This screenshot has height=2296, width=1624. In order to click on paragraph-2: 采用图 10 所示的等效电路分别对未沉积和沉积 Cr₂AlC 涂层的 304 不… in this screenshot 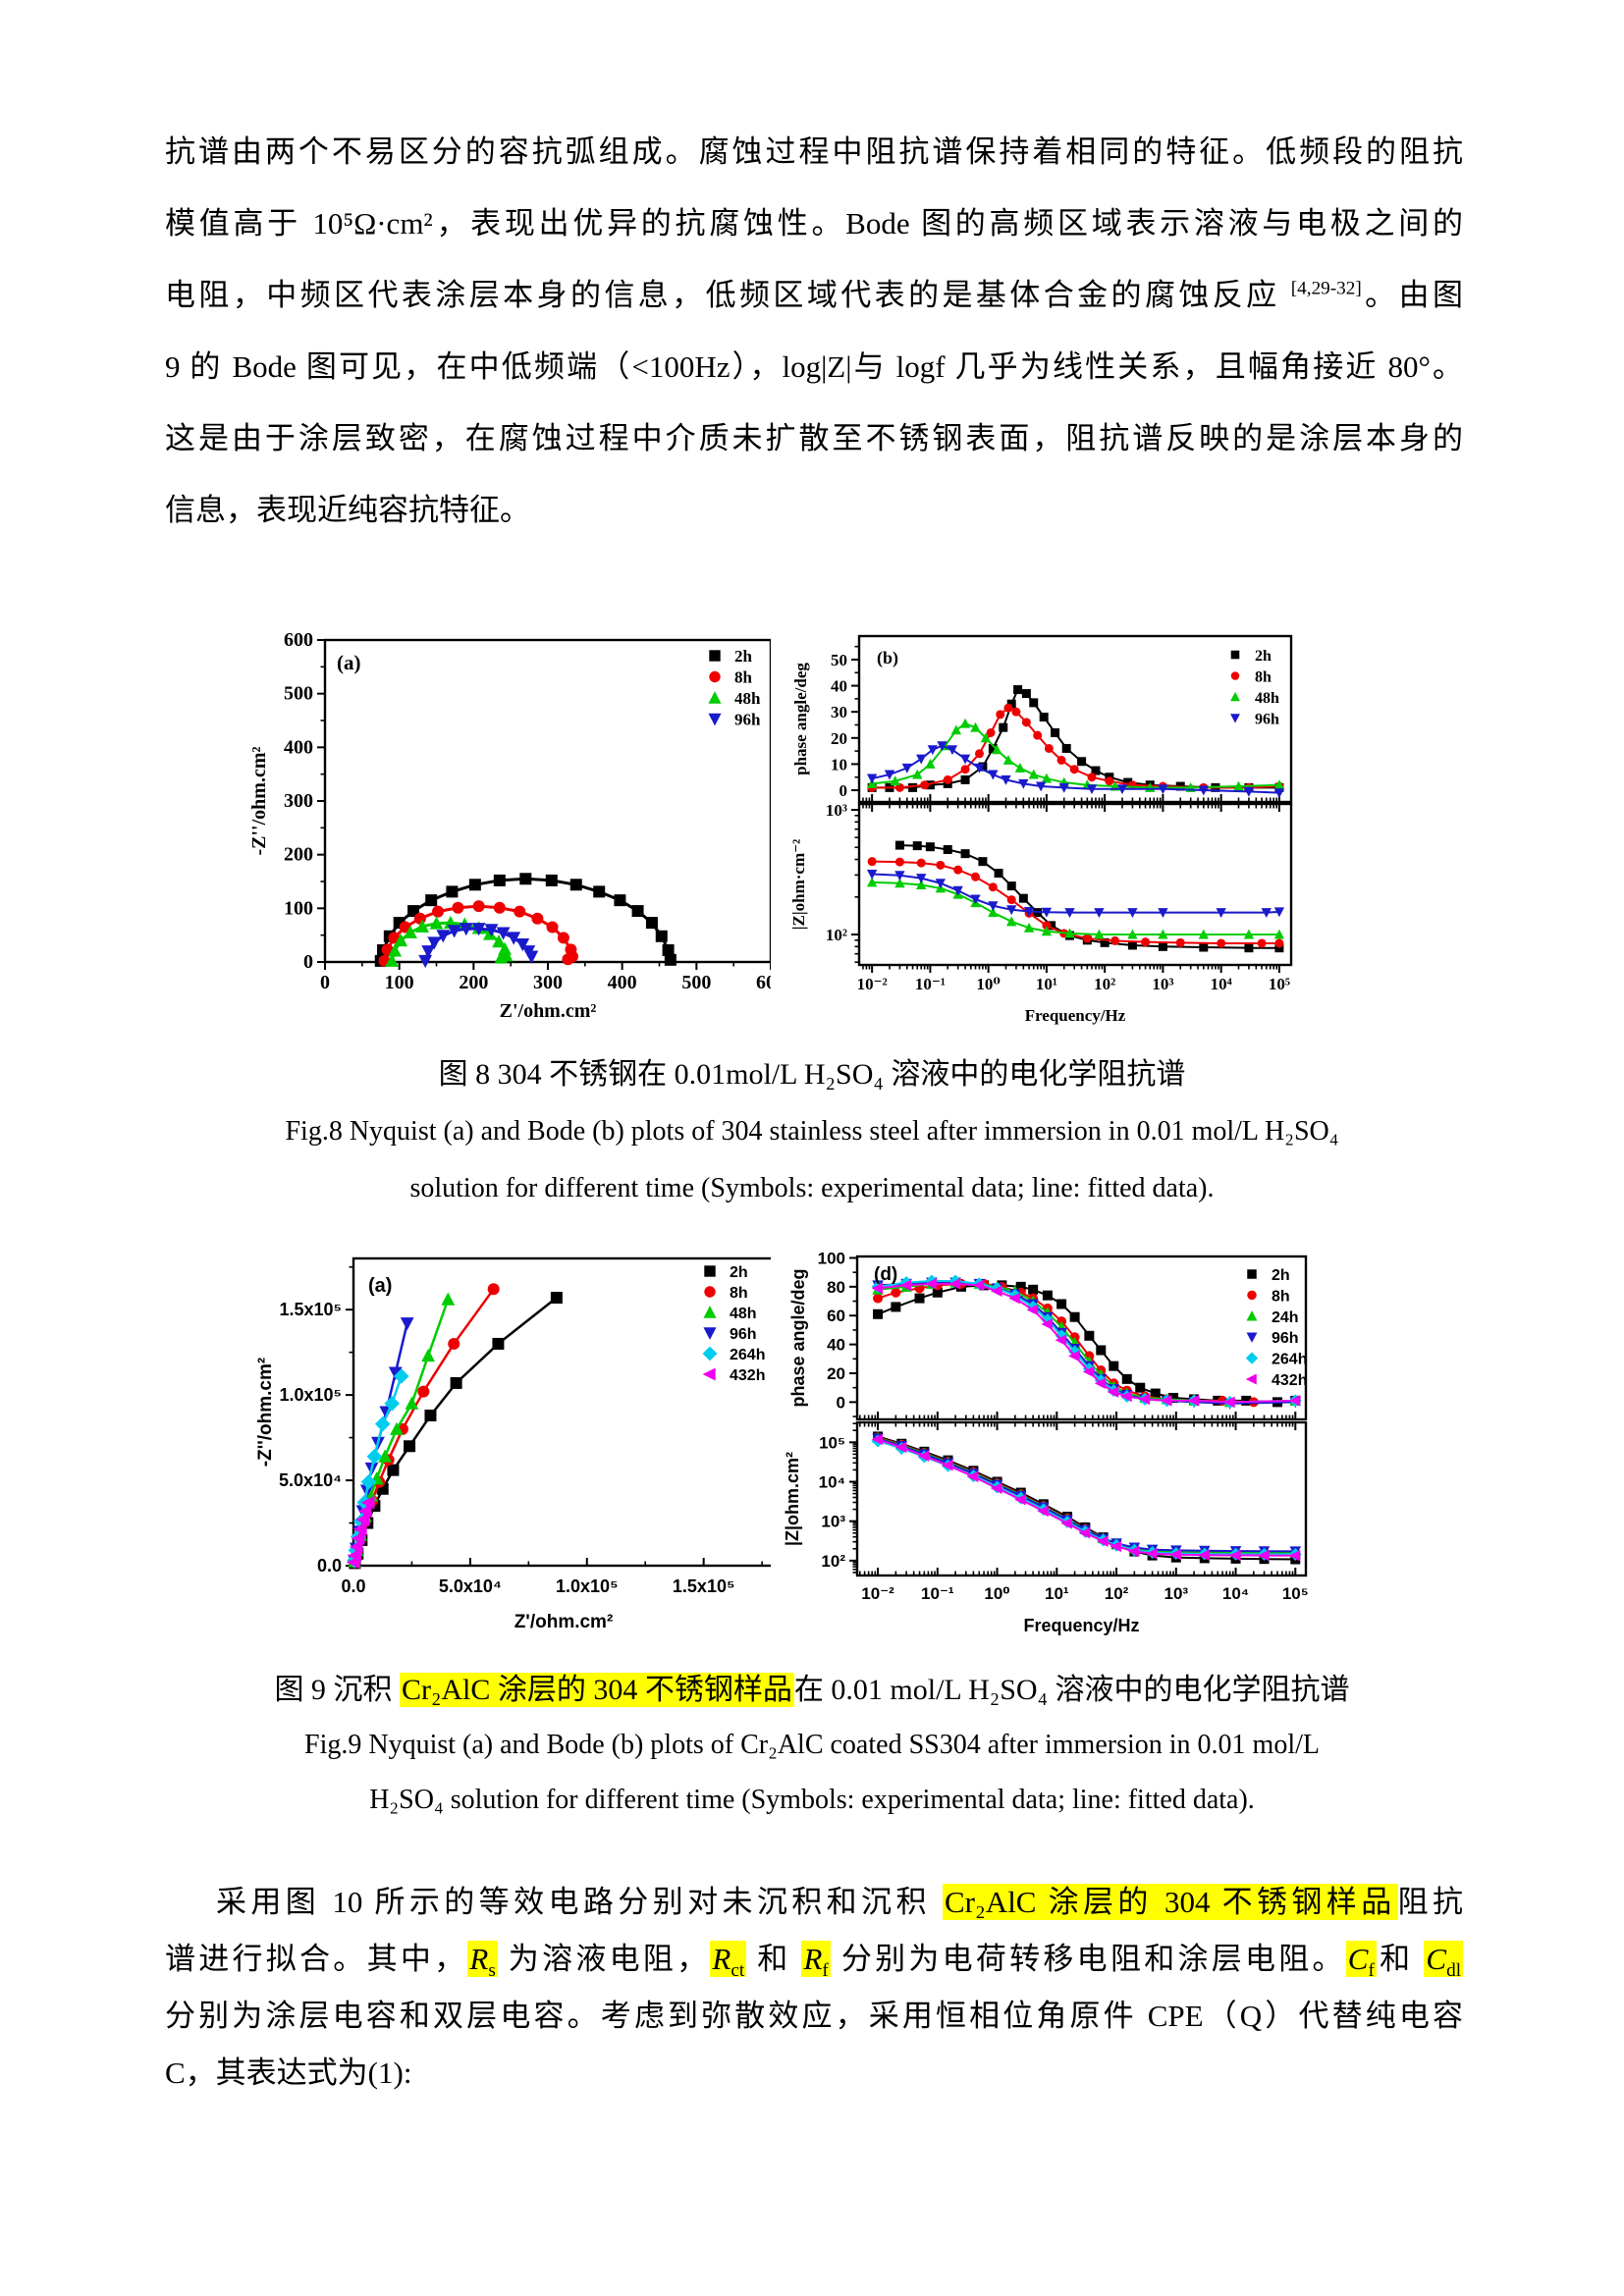, I will do `click(814, 1988)`.